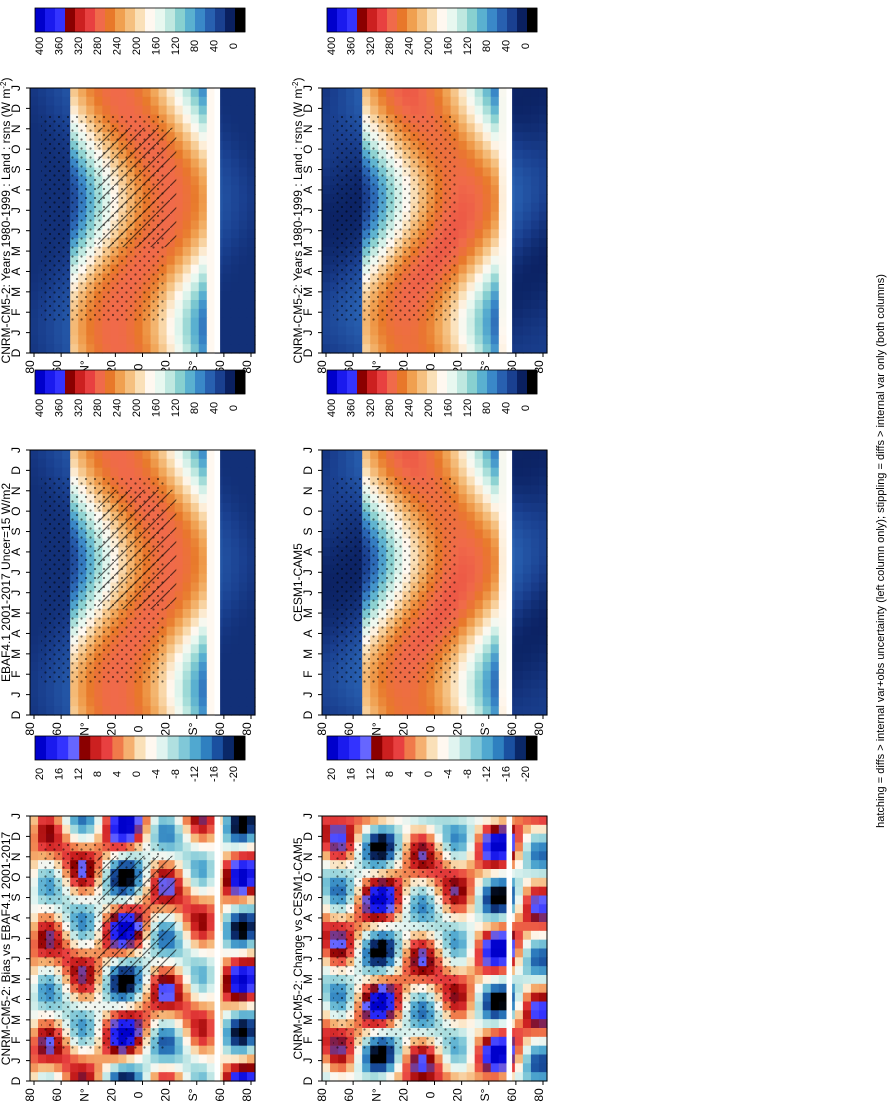 The image size is (895, 1102). Describe the element at coordinates (4, 85) in the screenshot. I see `title-superscript: -2` at that location.